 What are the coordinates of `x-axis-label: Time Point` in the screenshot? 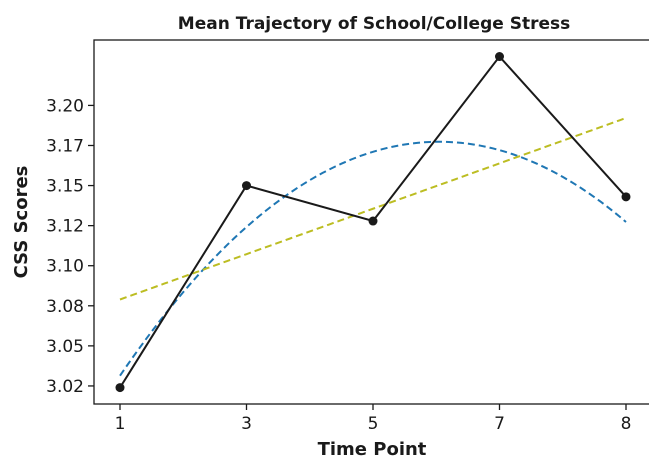 It's located at (372, 449).